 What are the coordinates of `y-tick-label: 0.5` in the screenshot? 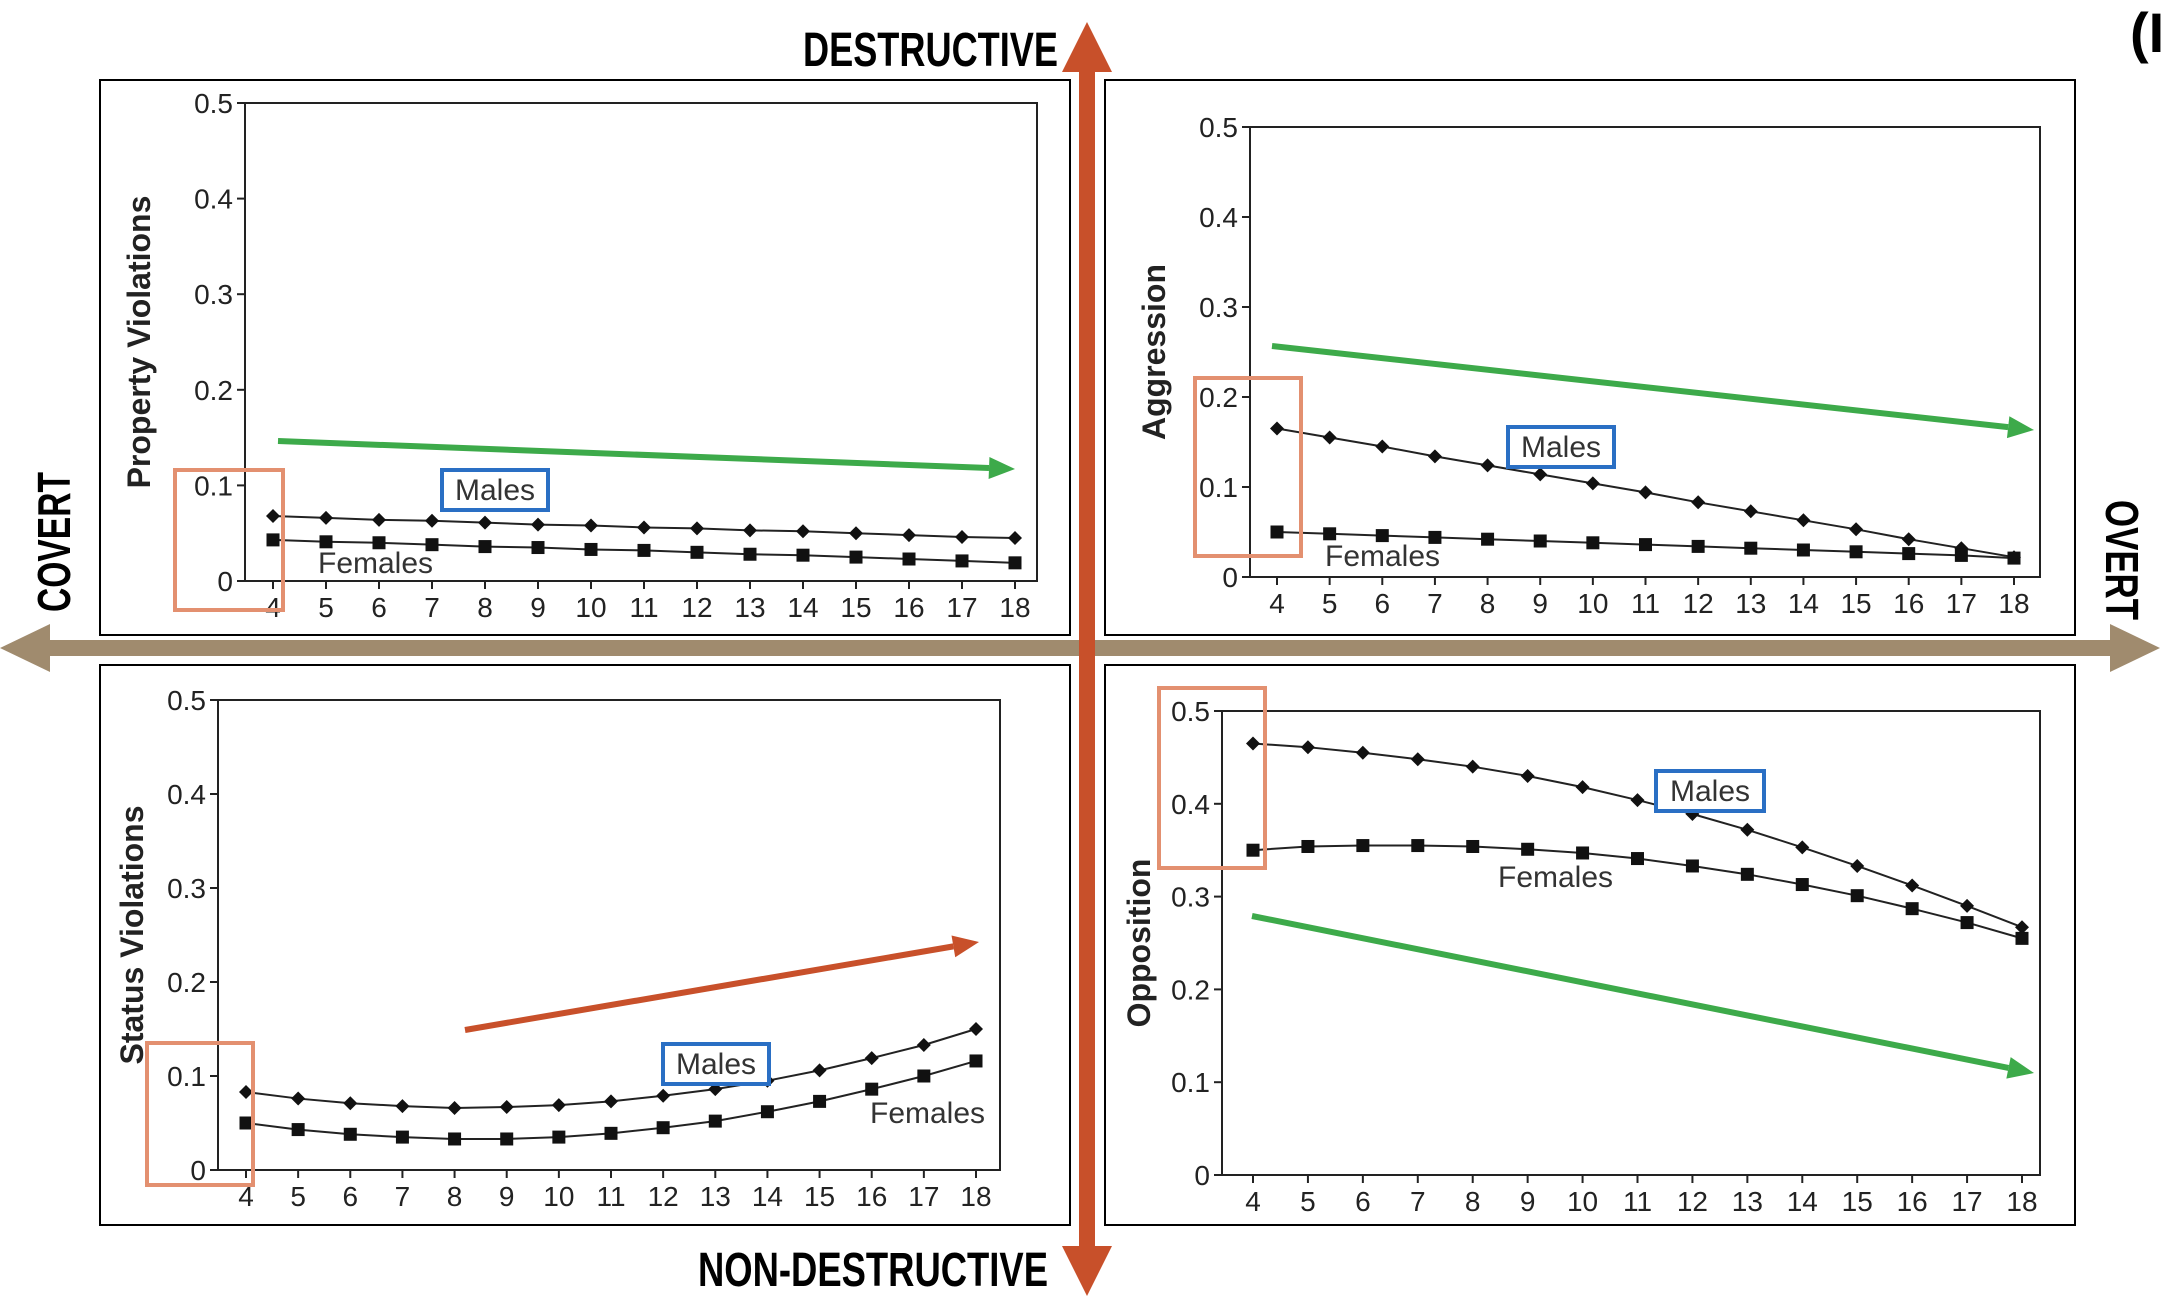 It's located at (186, 700).